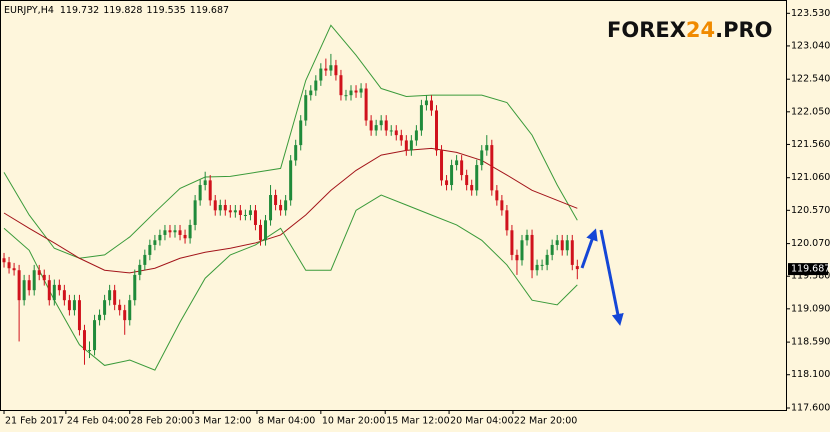 This screenshot has height=436, width=830. Describe the element at coordinates (29, 10) in the screenshot. I see `symbol: EURJPY,H4` at that location.